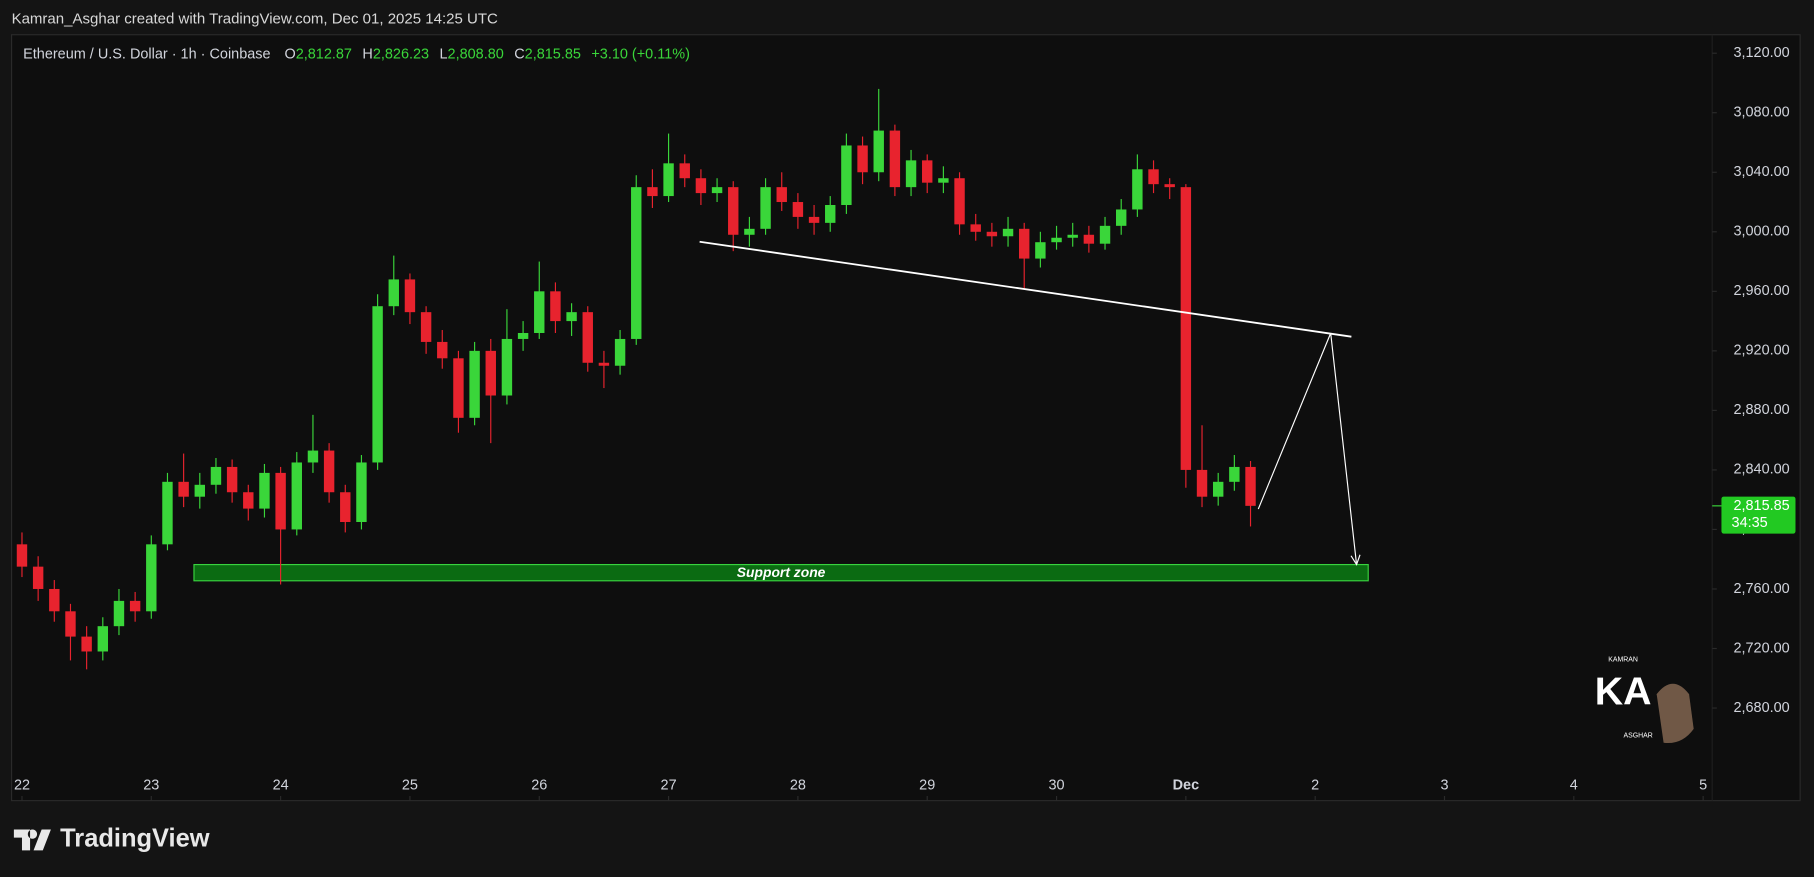 Image resolution: width=1814 pixels, height=877 pixels. What do you see at coordinates (669, 785) in the screenshot?
I see `x-tick-label: 27` at bounding box center [669, 785].